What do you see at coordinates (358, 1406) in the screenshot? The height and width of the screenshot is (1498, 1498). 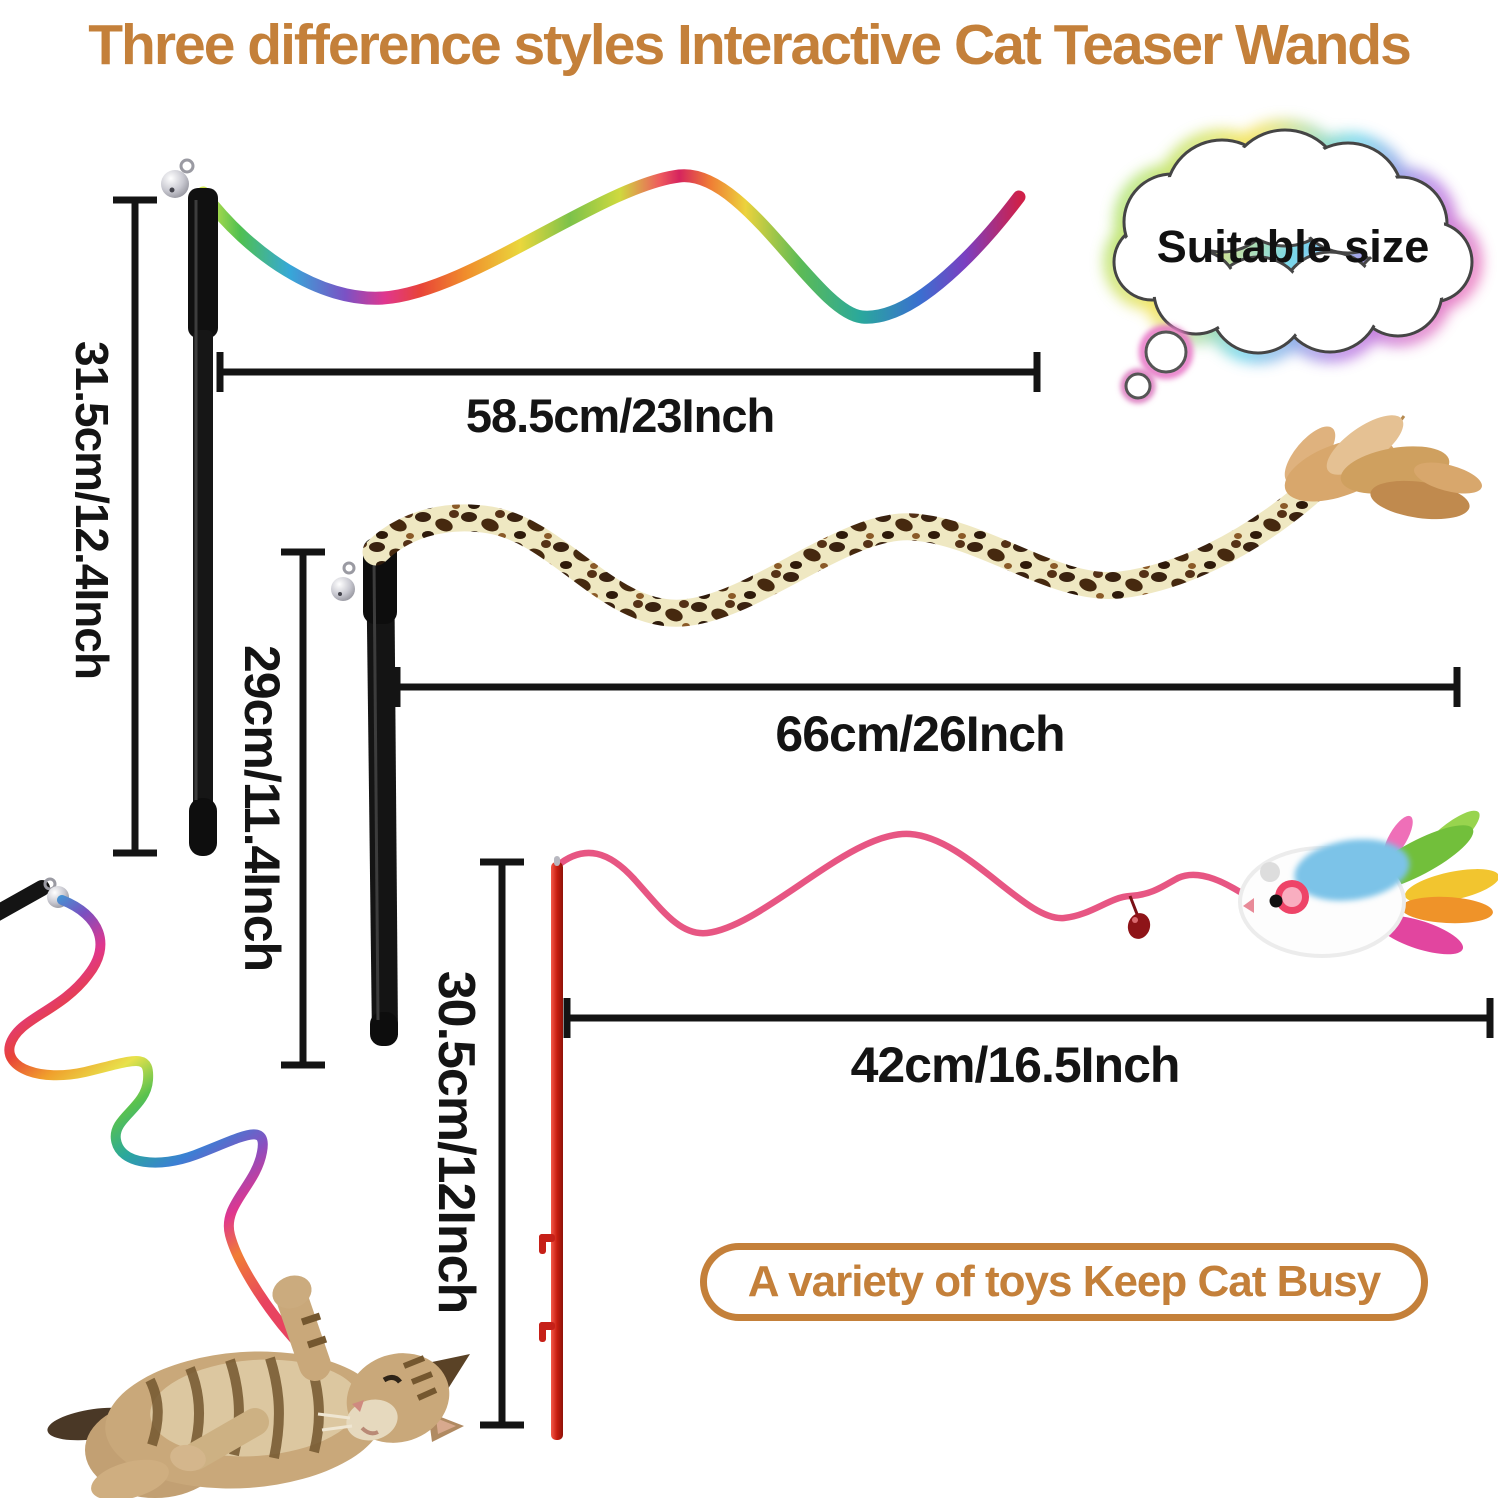 I see `cat-nose` at bounding box center [358, 1406].